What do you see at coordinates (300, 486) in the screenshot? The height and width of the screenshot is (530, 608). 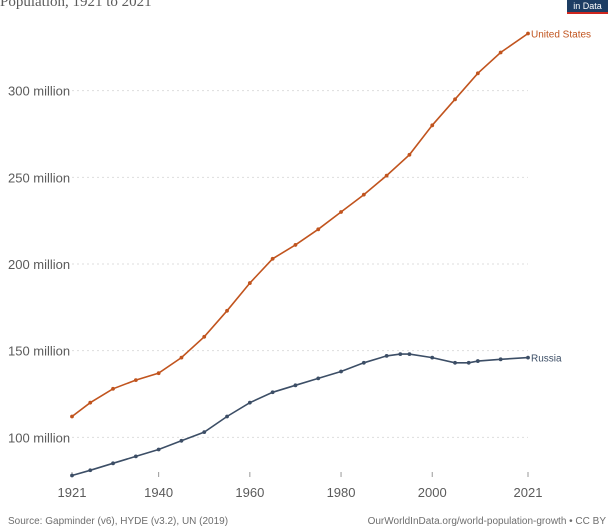 I see `x-axis-tick-labels: 1921 1940 1960 1980 2000 2021` at bounding box center [300, 486].